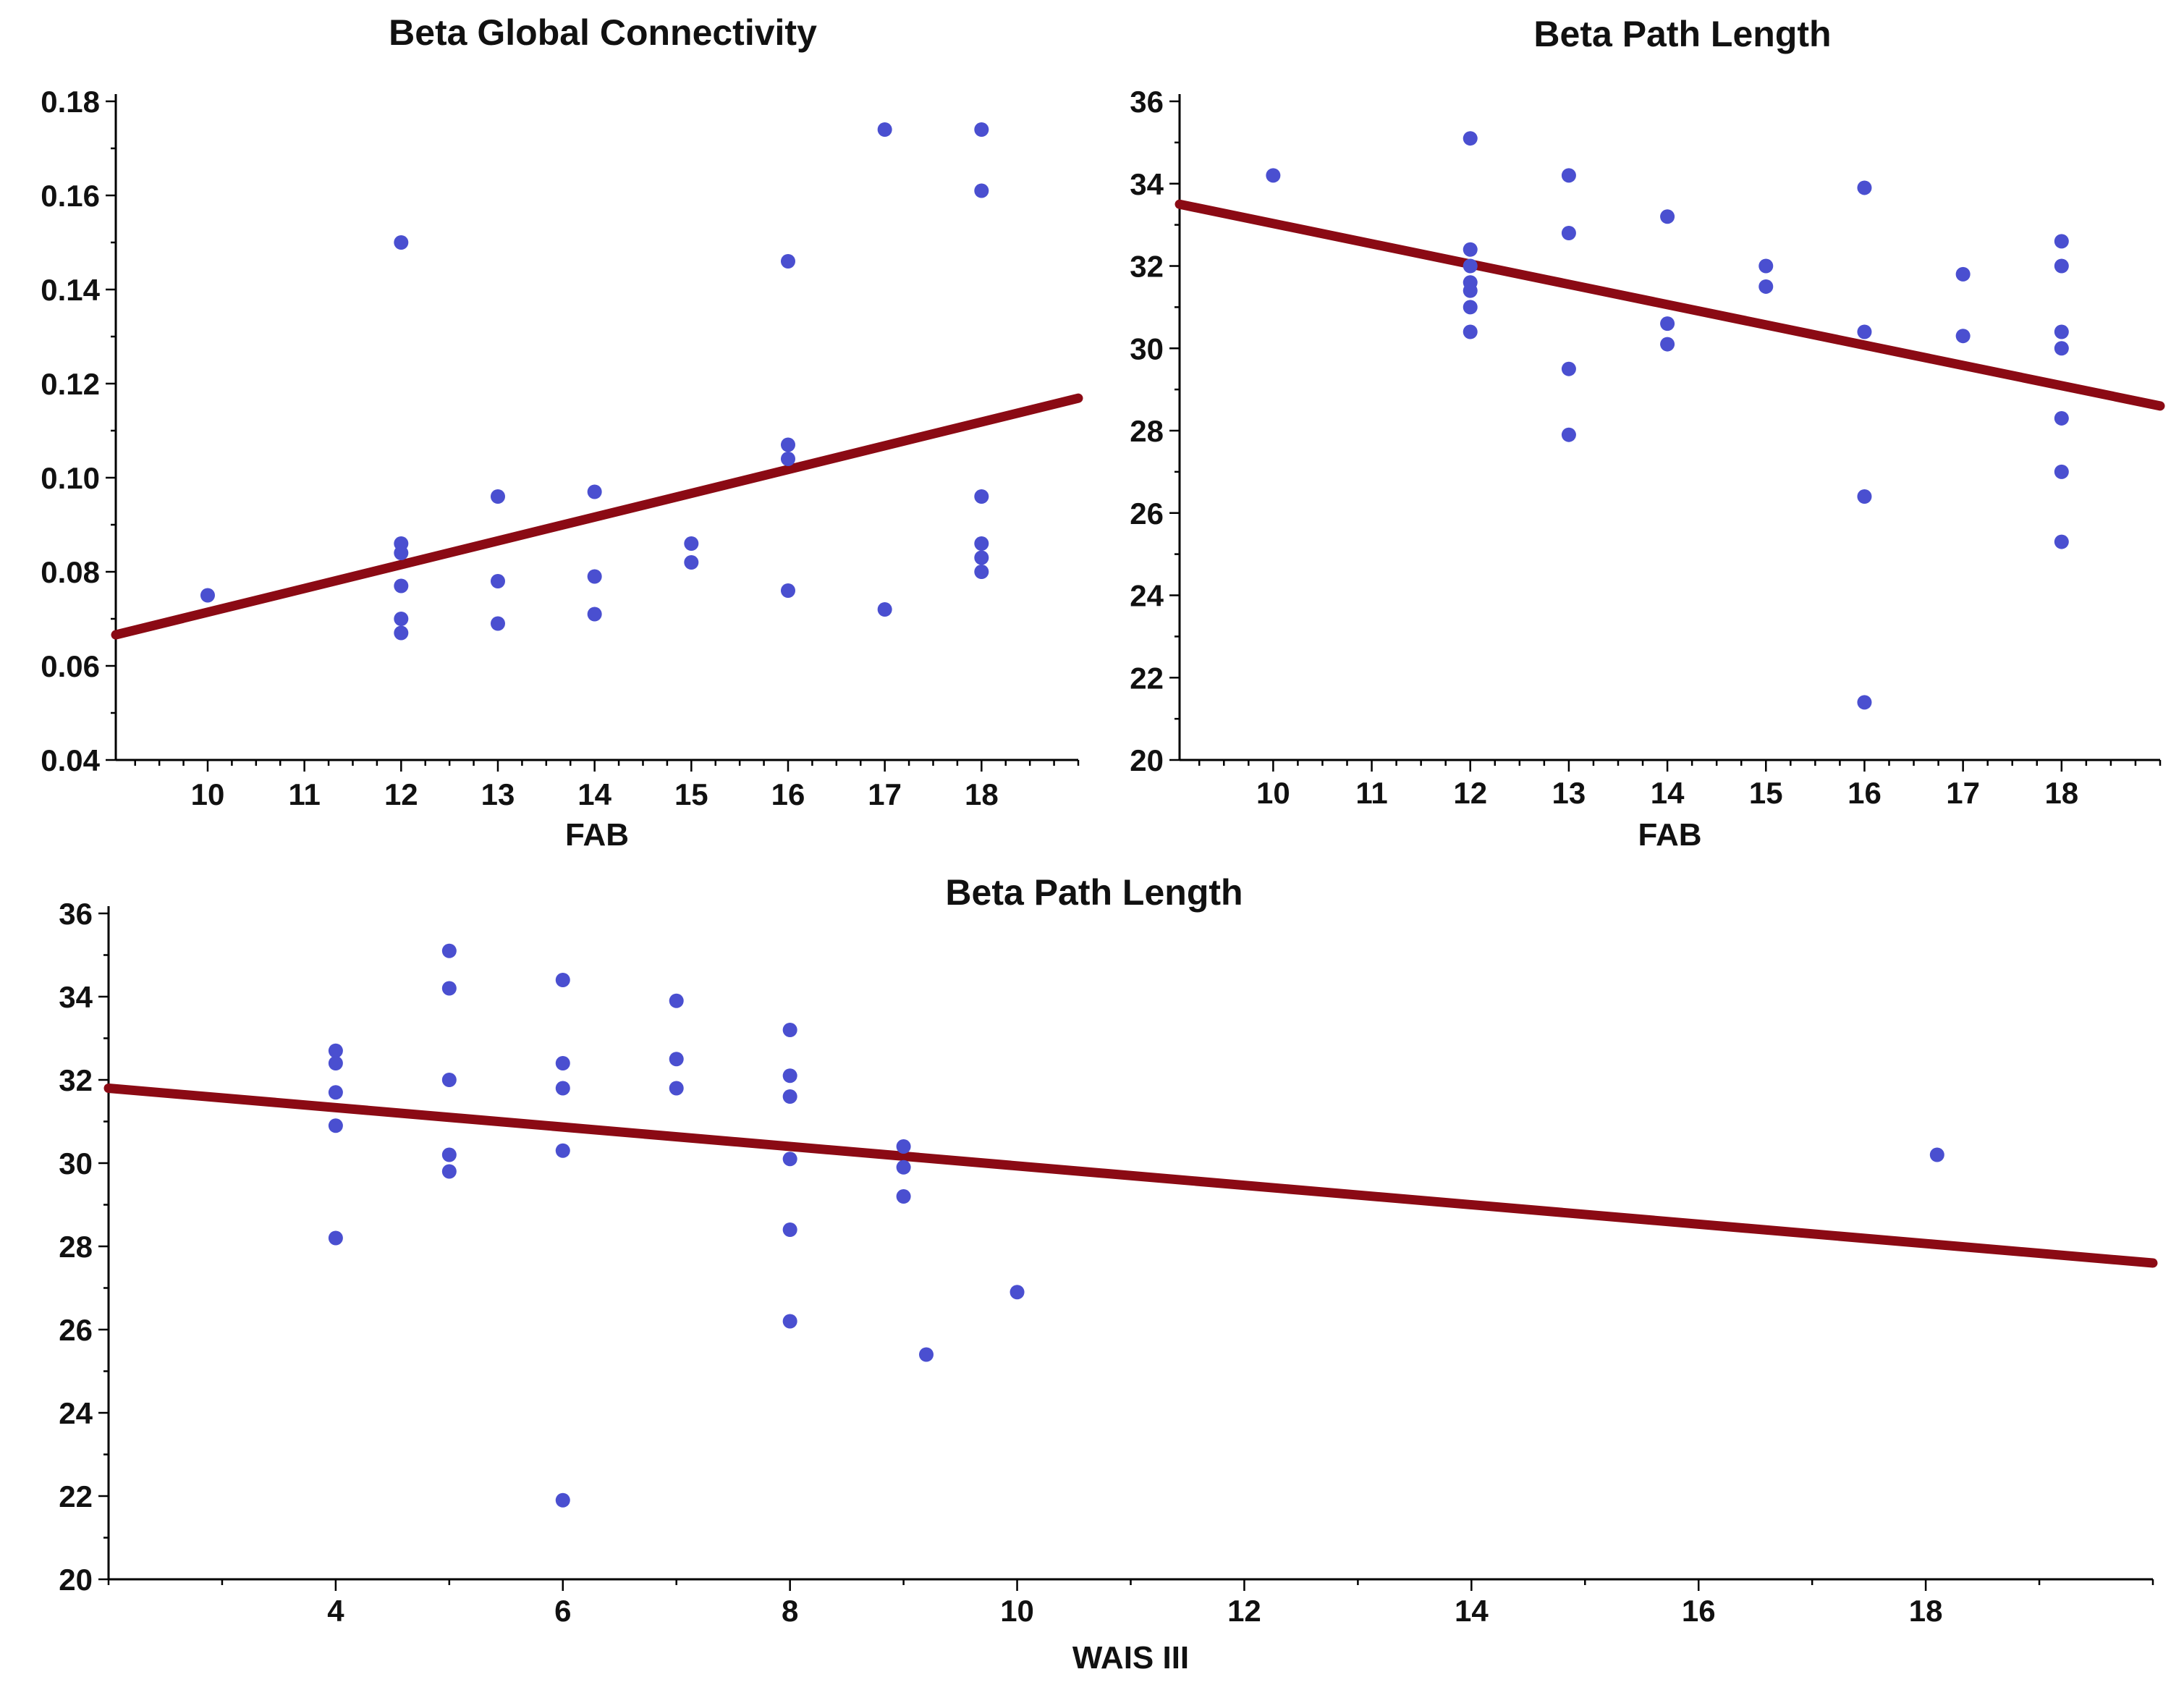 The width and height of the screenshot is (2184, 1698). Describe the element at coordinates (1147, 514) in the screenshot. I see `y-tick-label: 26` at that location.